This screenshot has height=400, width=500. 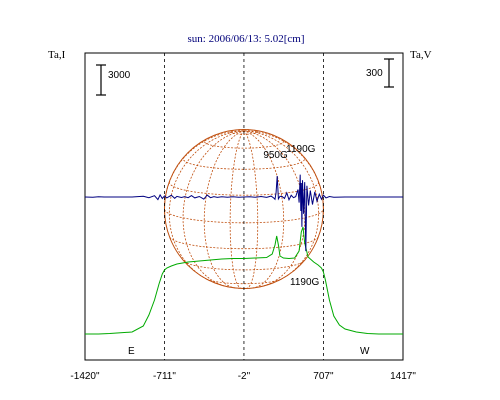 I want to click on right-scale-bar: 300, so click(x=380, y=73).